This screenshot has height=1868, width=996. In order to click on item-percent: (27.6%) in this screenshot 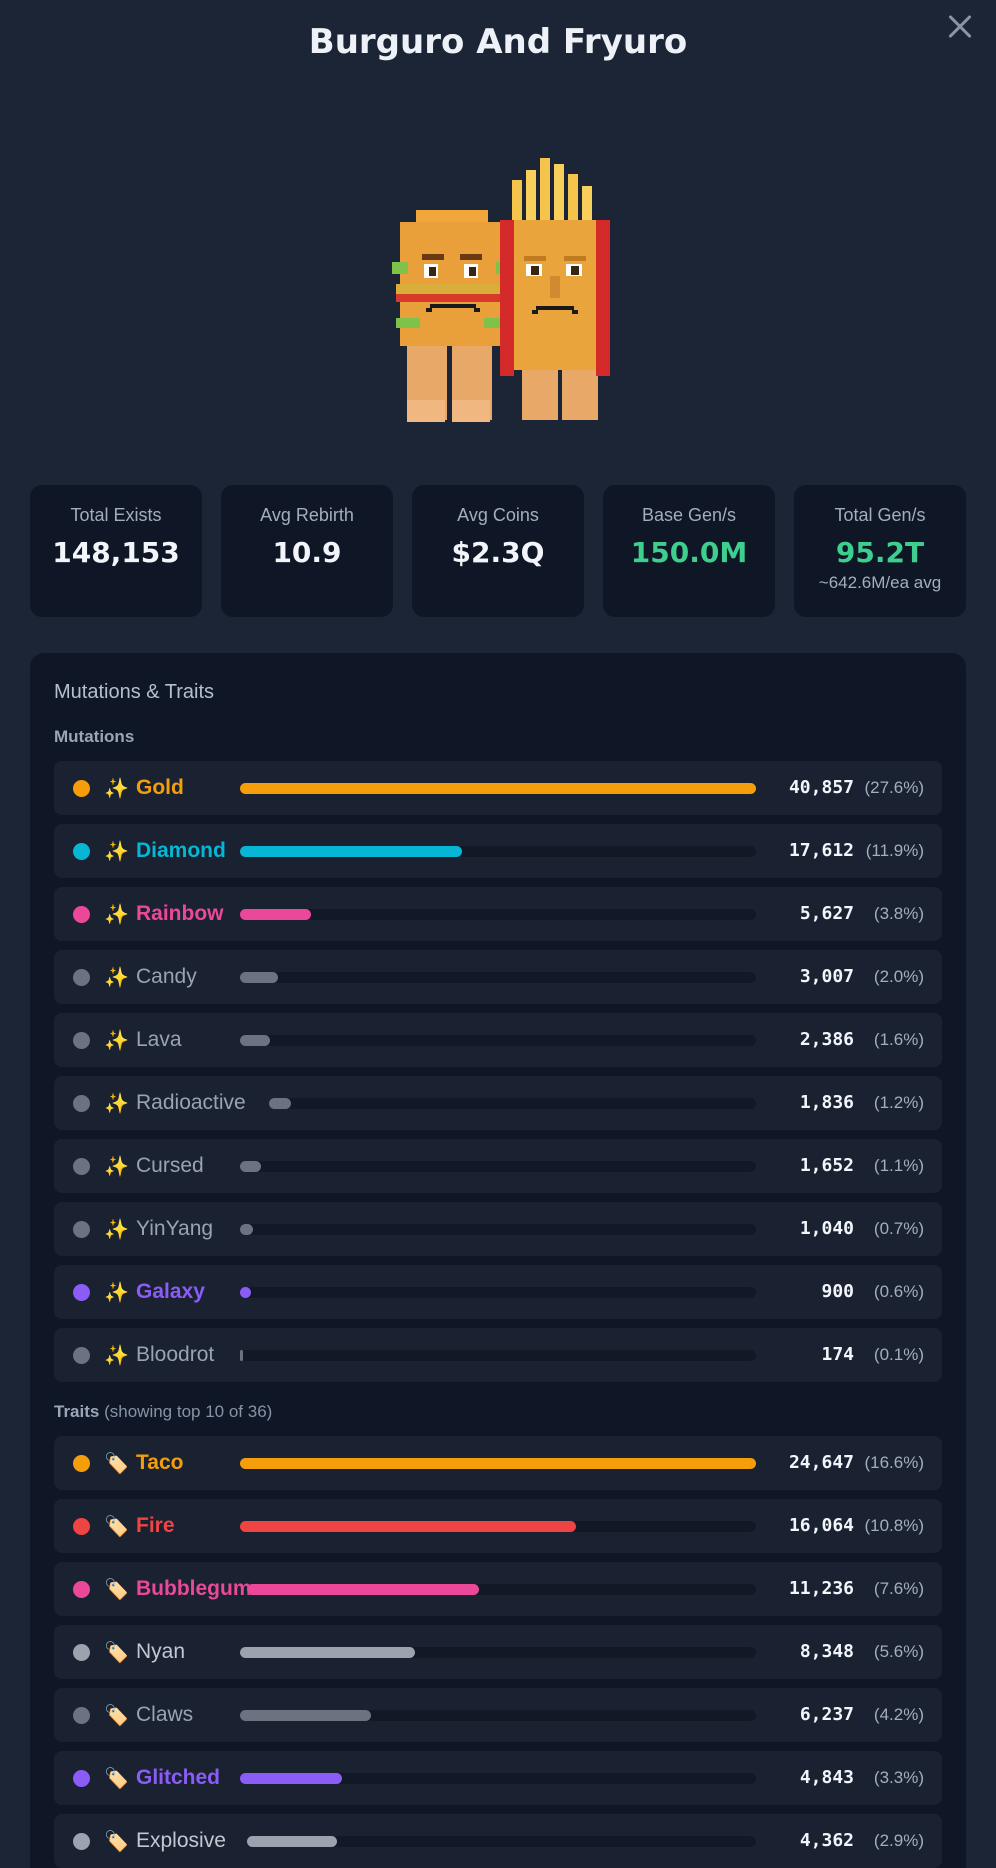, I will do `click(894, 787)`.